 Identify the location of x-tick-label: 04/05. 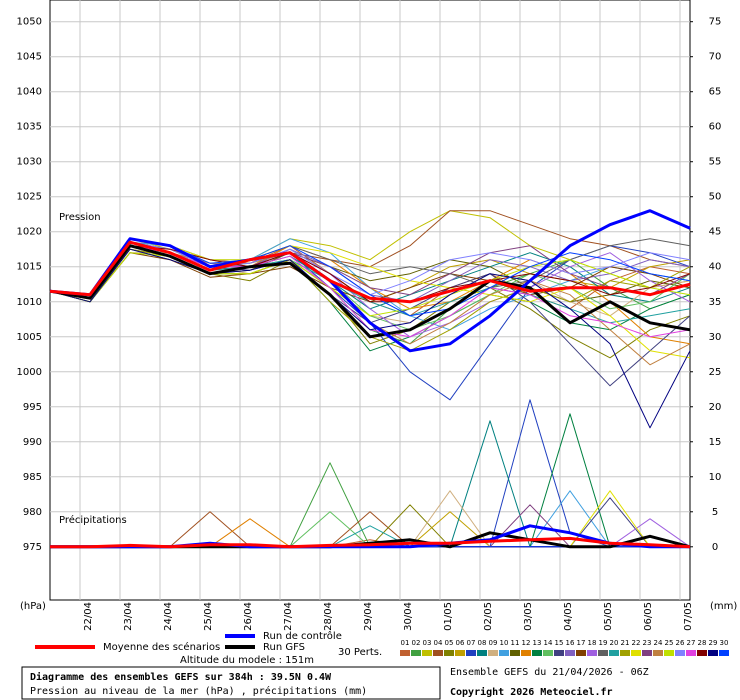
(568, 616).